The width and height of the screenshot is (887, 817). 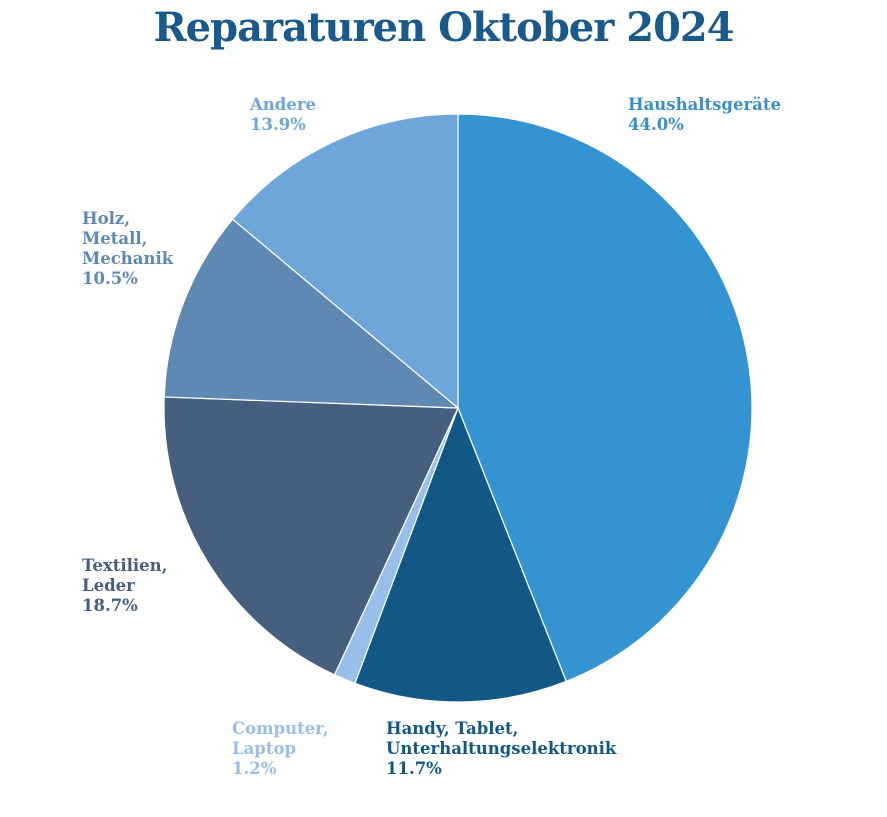 I want to click on slice-label: Computer, Laptop 1.2%, so click(x=280, y=748).